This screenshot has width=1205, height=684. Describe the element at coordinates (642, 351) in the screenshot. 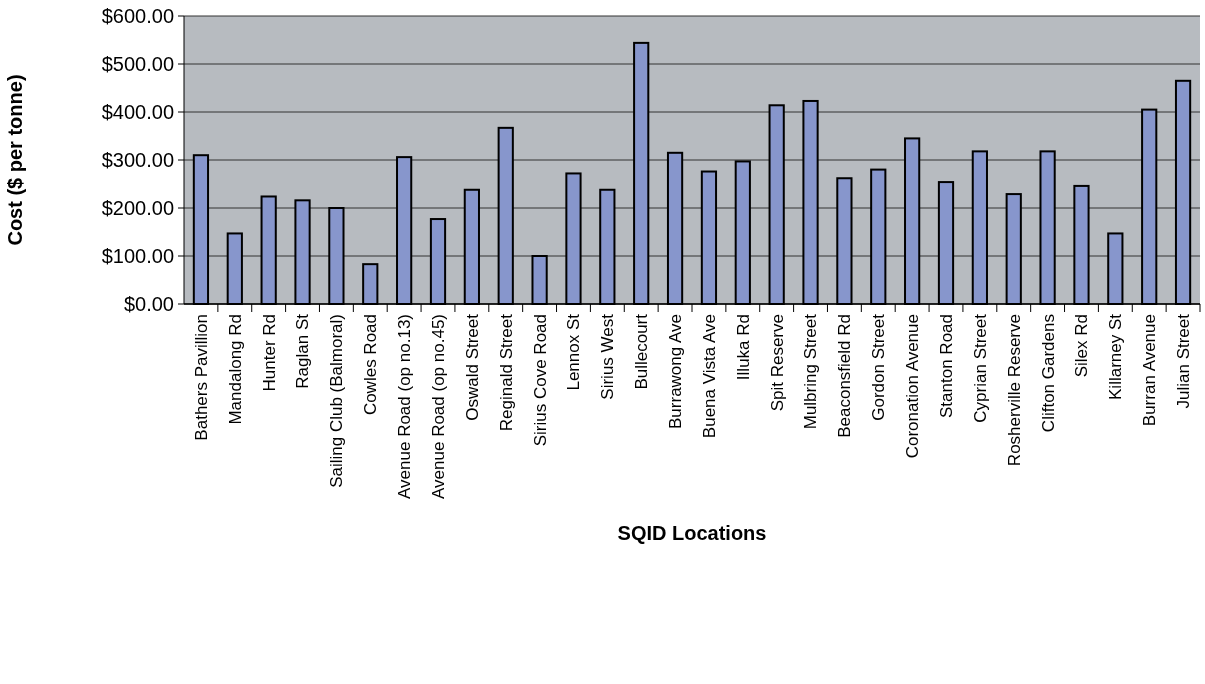

I see `x-tick-label: Bullecourt` at that location.